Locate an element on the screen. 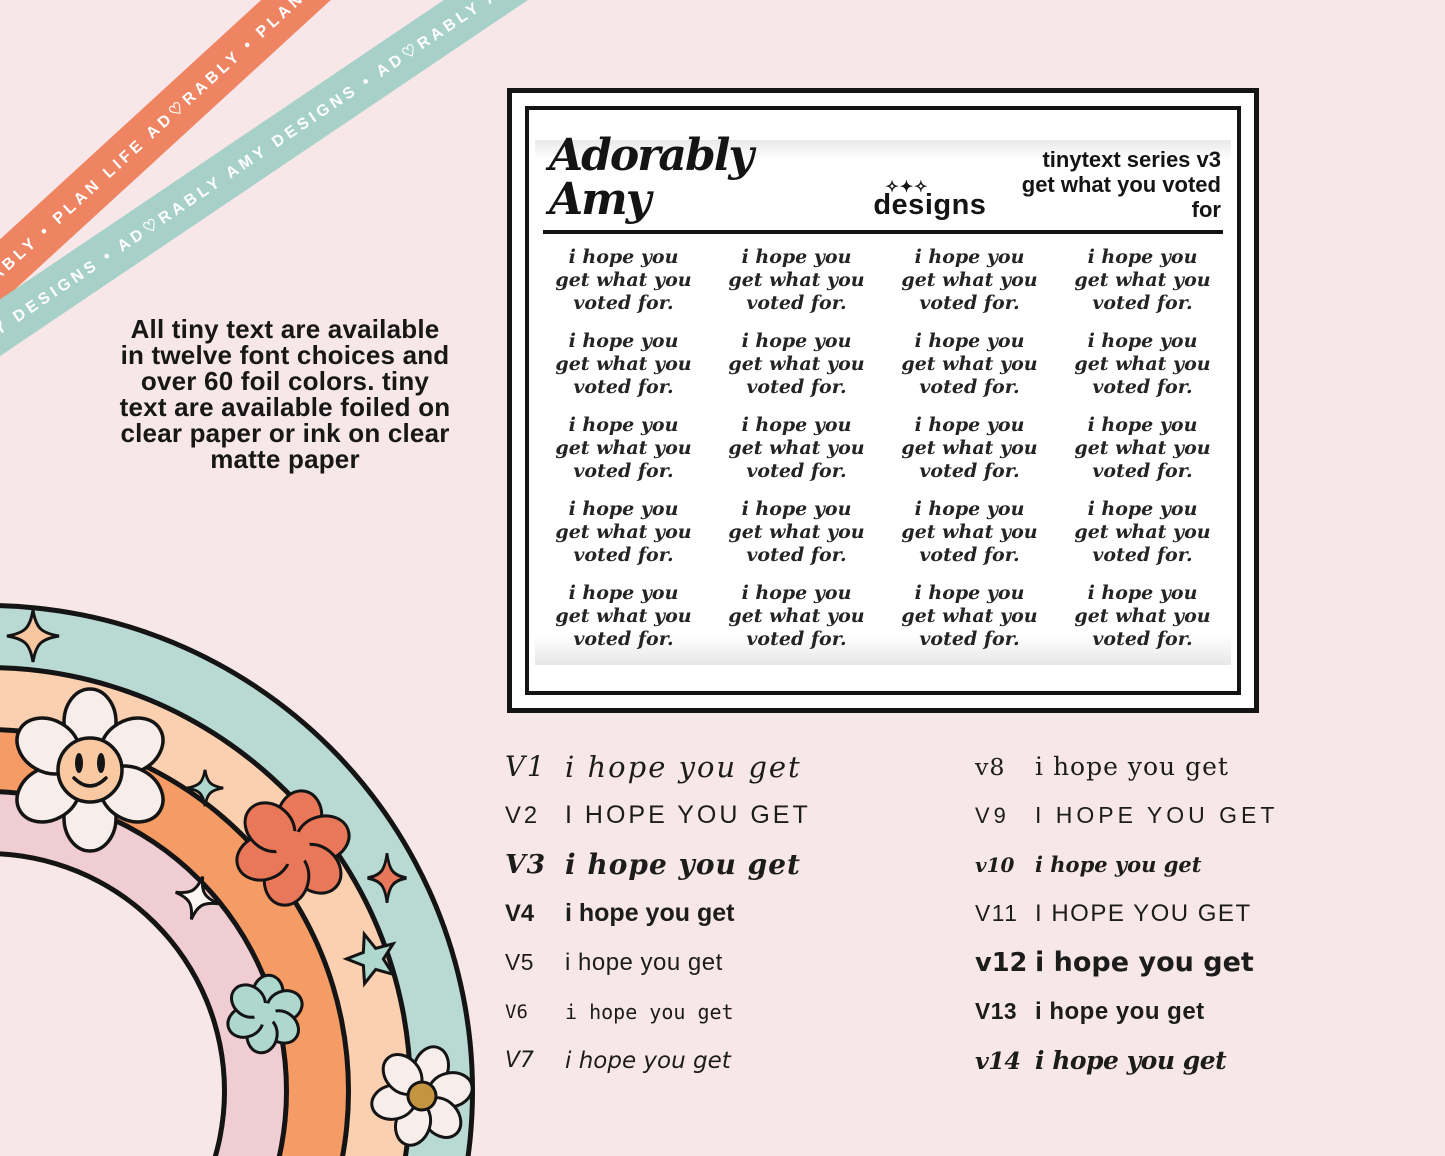  version-item-v8: v8 i hope you get is located at coordinates (1190, 766).